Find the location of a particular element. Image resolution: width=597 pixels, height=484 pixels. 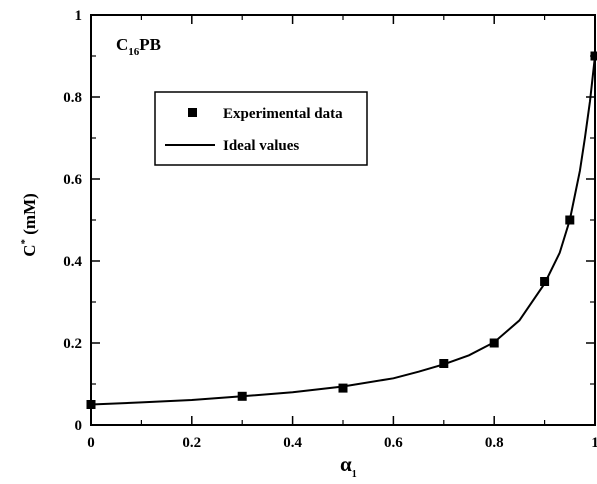

x-tick-label: 0.8 is located at coordinates (494, 443).